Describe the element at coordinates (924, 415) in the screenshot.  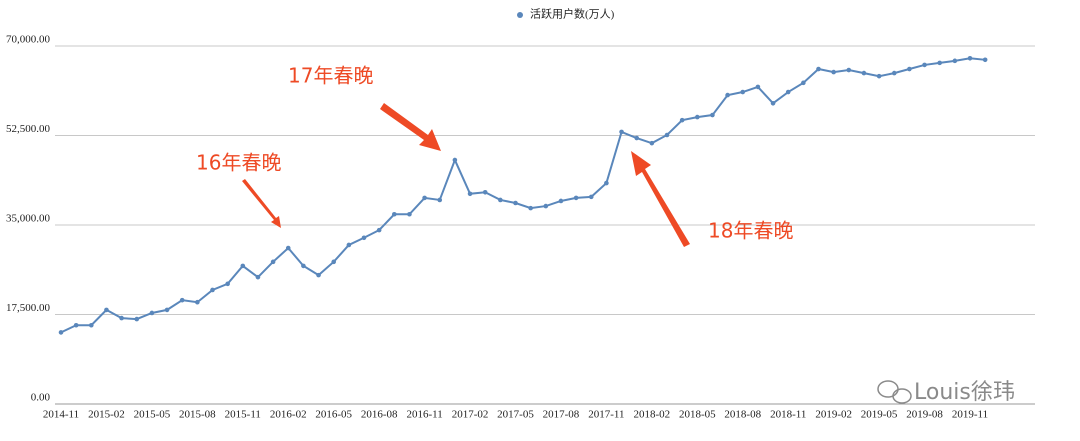
I see `x-tick-label: 2019-08` at that location.